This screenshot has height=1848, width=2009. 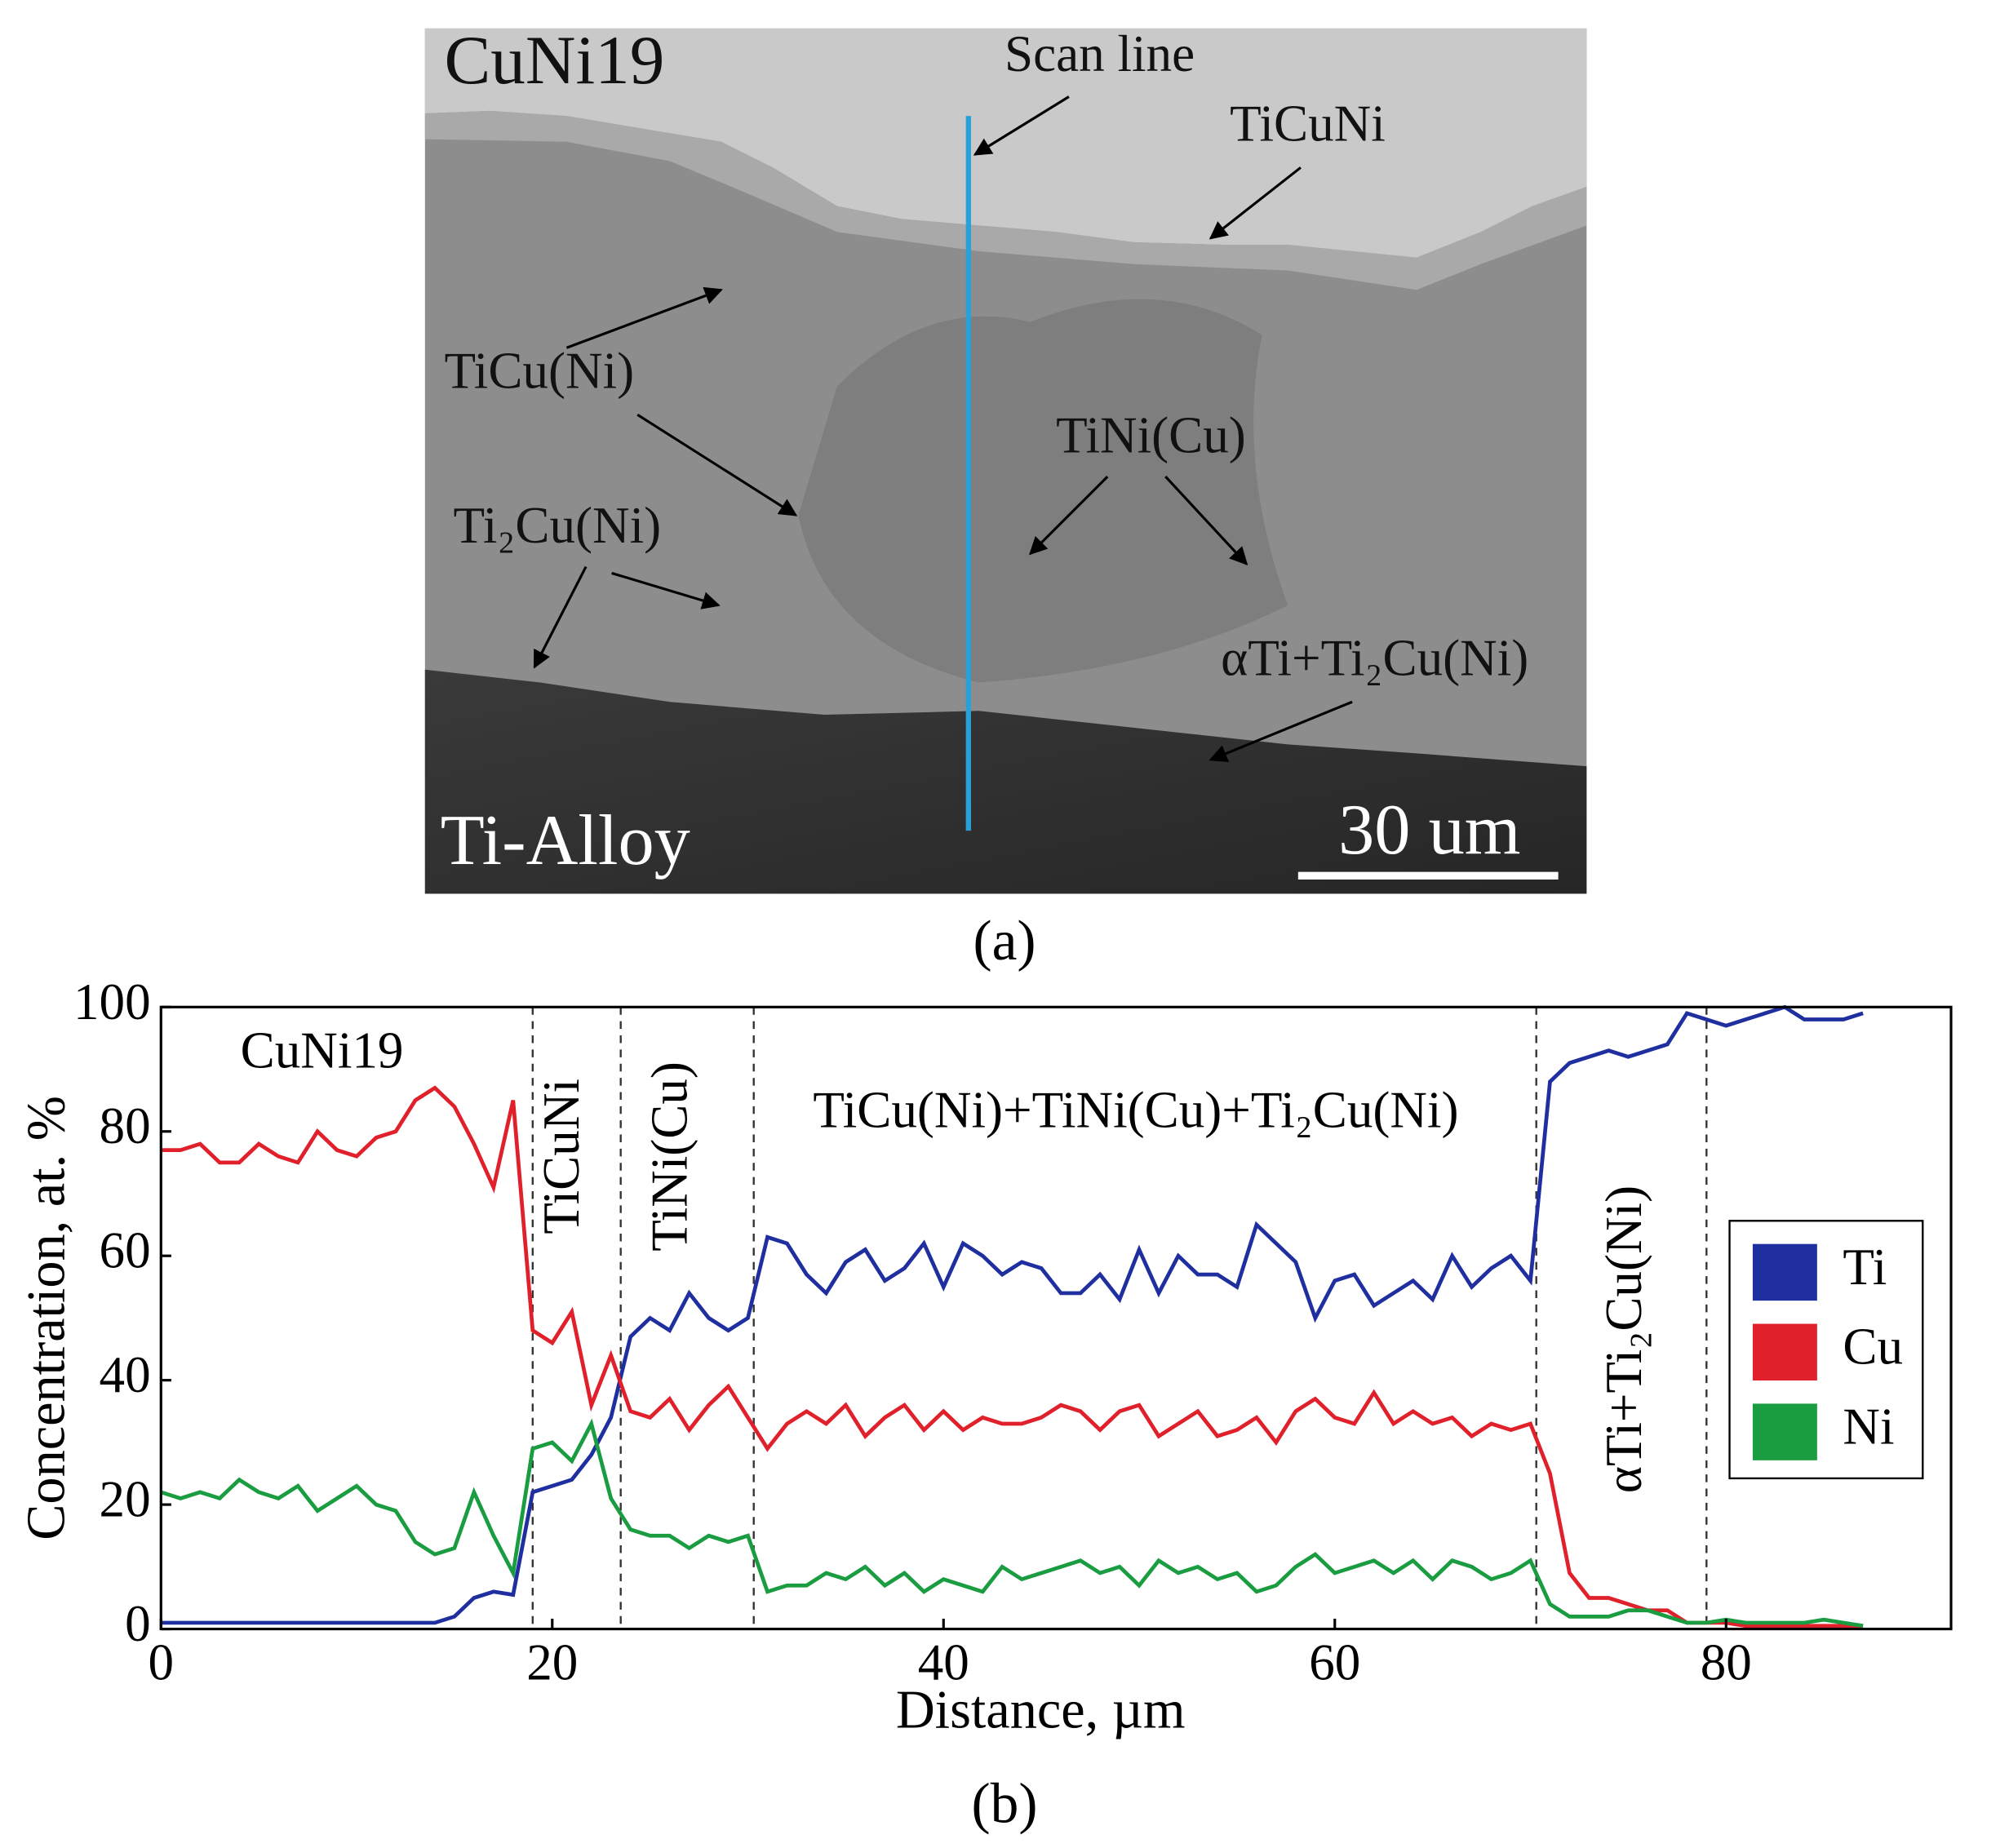 I want to click on label-scan: Scan line, so click(x=1099, y=53).